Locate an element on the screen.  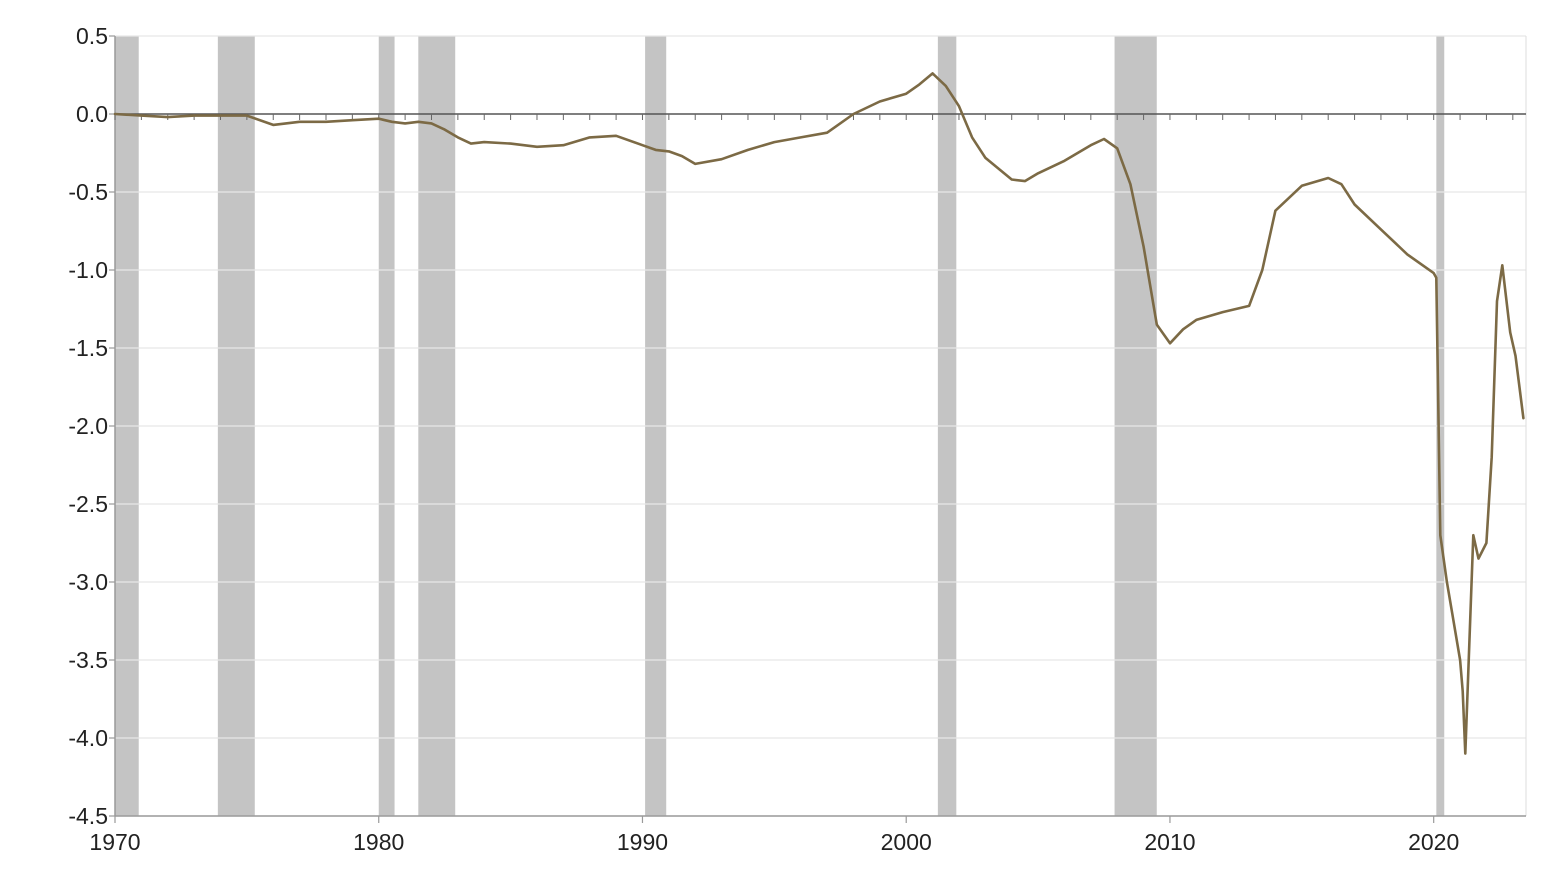
y-tick-label-7: -3.0 is located at coordinates (88, 582).